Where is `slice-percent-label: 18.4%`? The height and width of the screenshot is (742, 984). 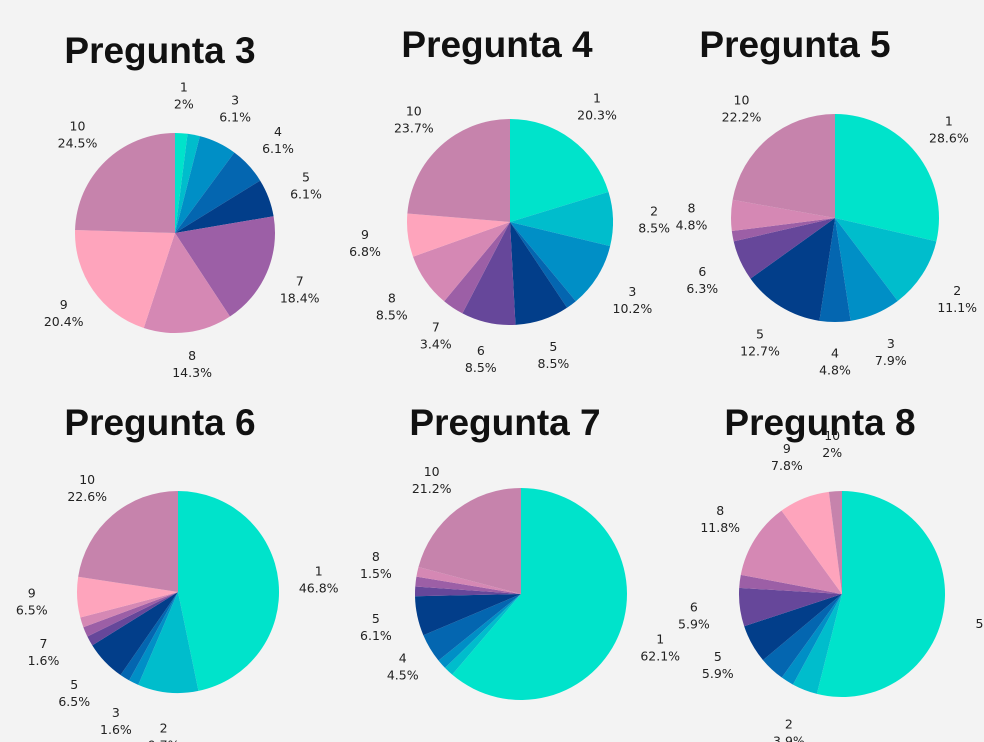
slice-percent-label: 18.4% is located at coordinates (300, 297).